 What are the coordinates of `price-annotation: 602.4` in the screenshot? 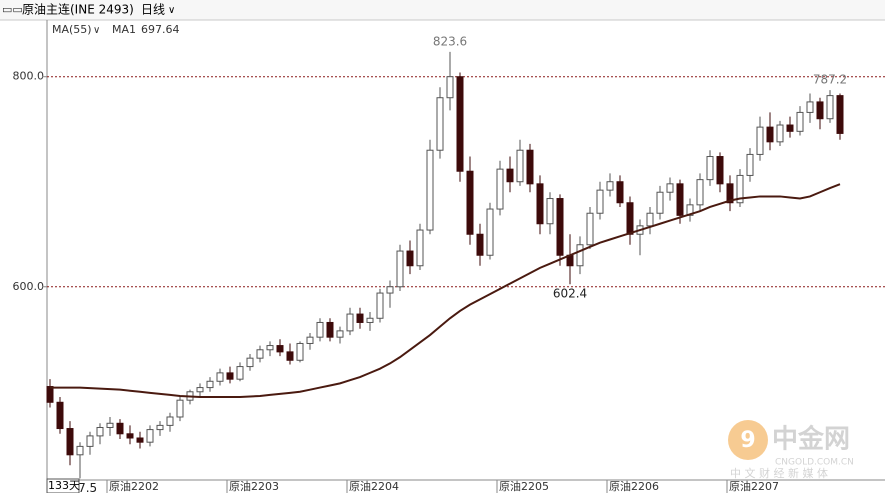 It's located at (570, 294).